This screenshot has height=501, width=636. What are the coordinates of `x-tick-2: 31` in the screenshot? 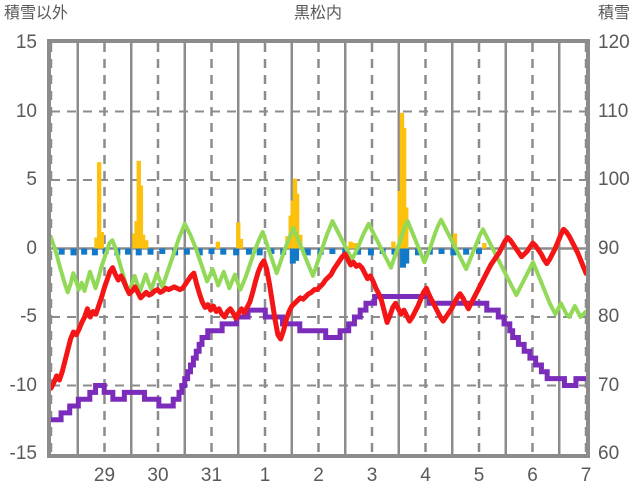 It's located at (211, 475).